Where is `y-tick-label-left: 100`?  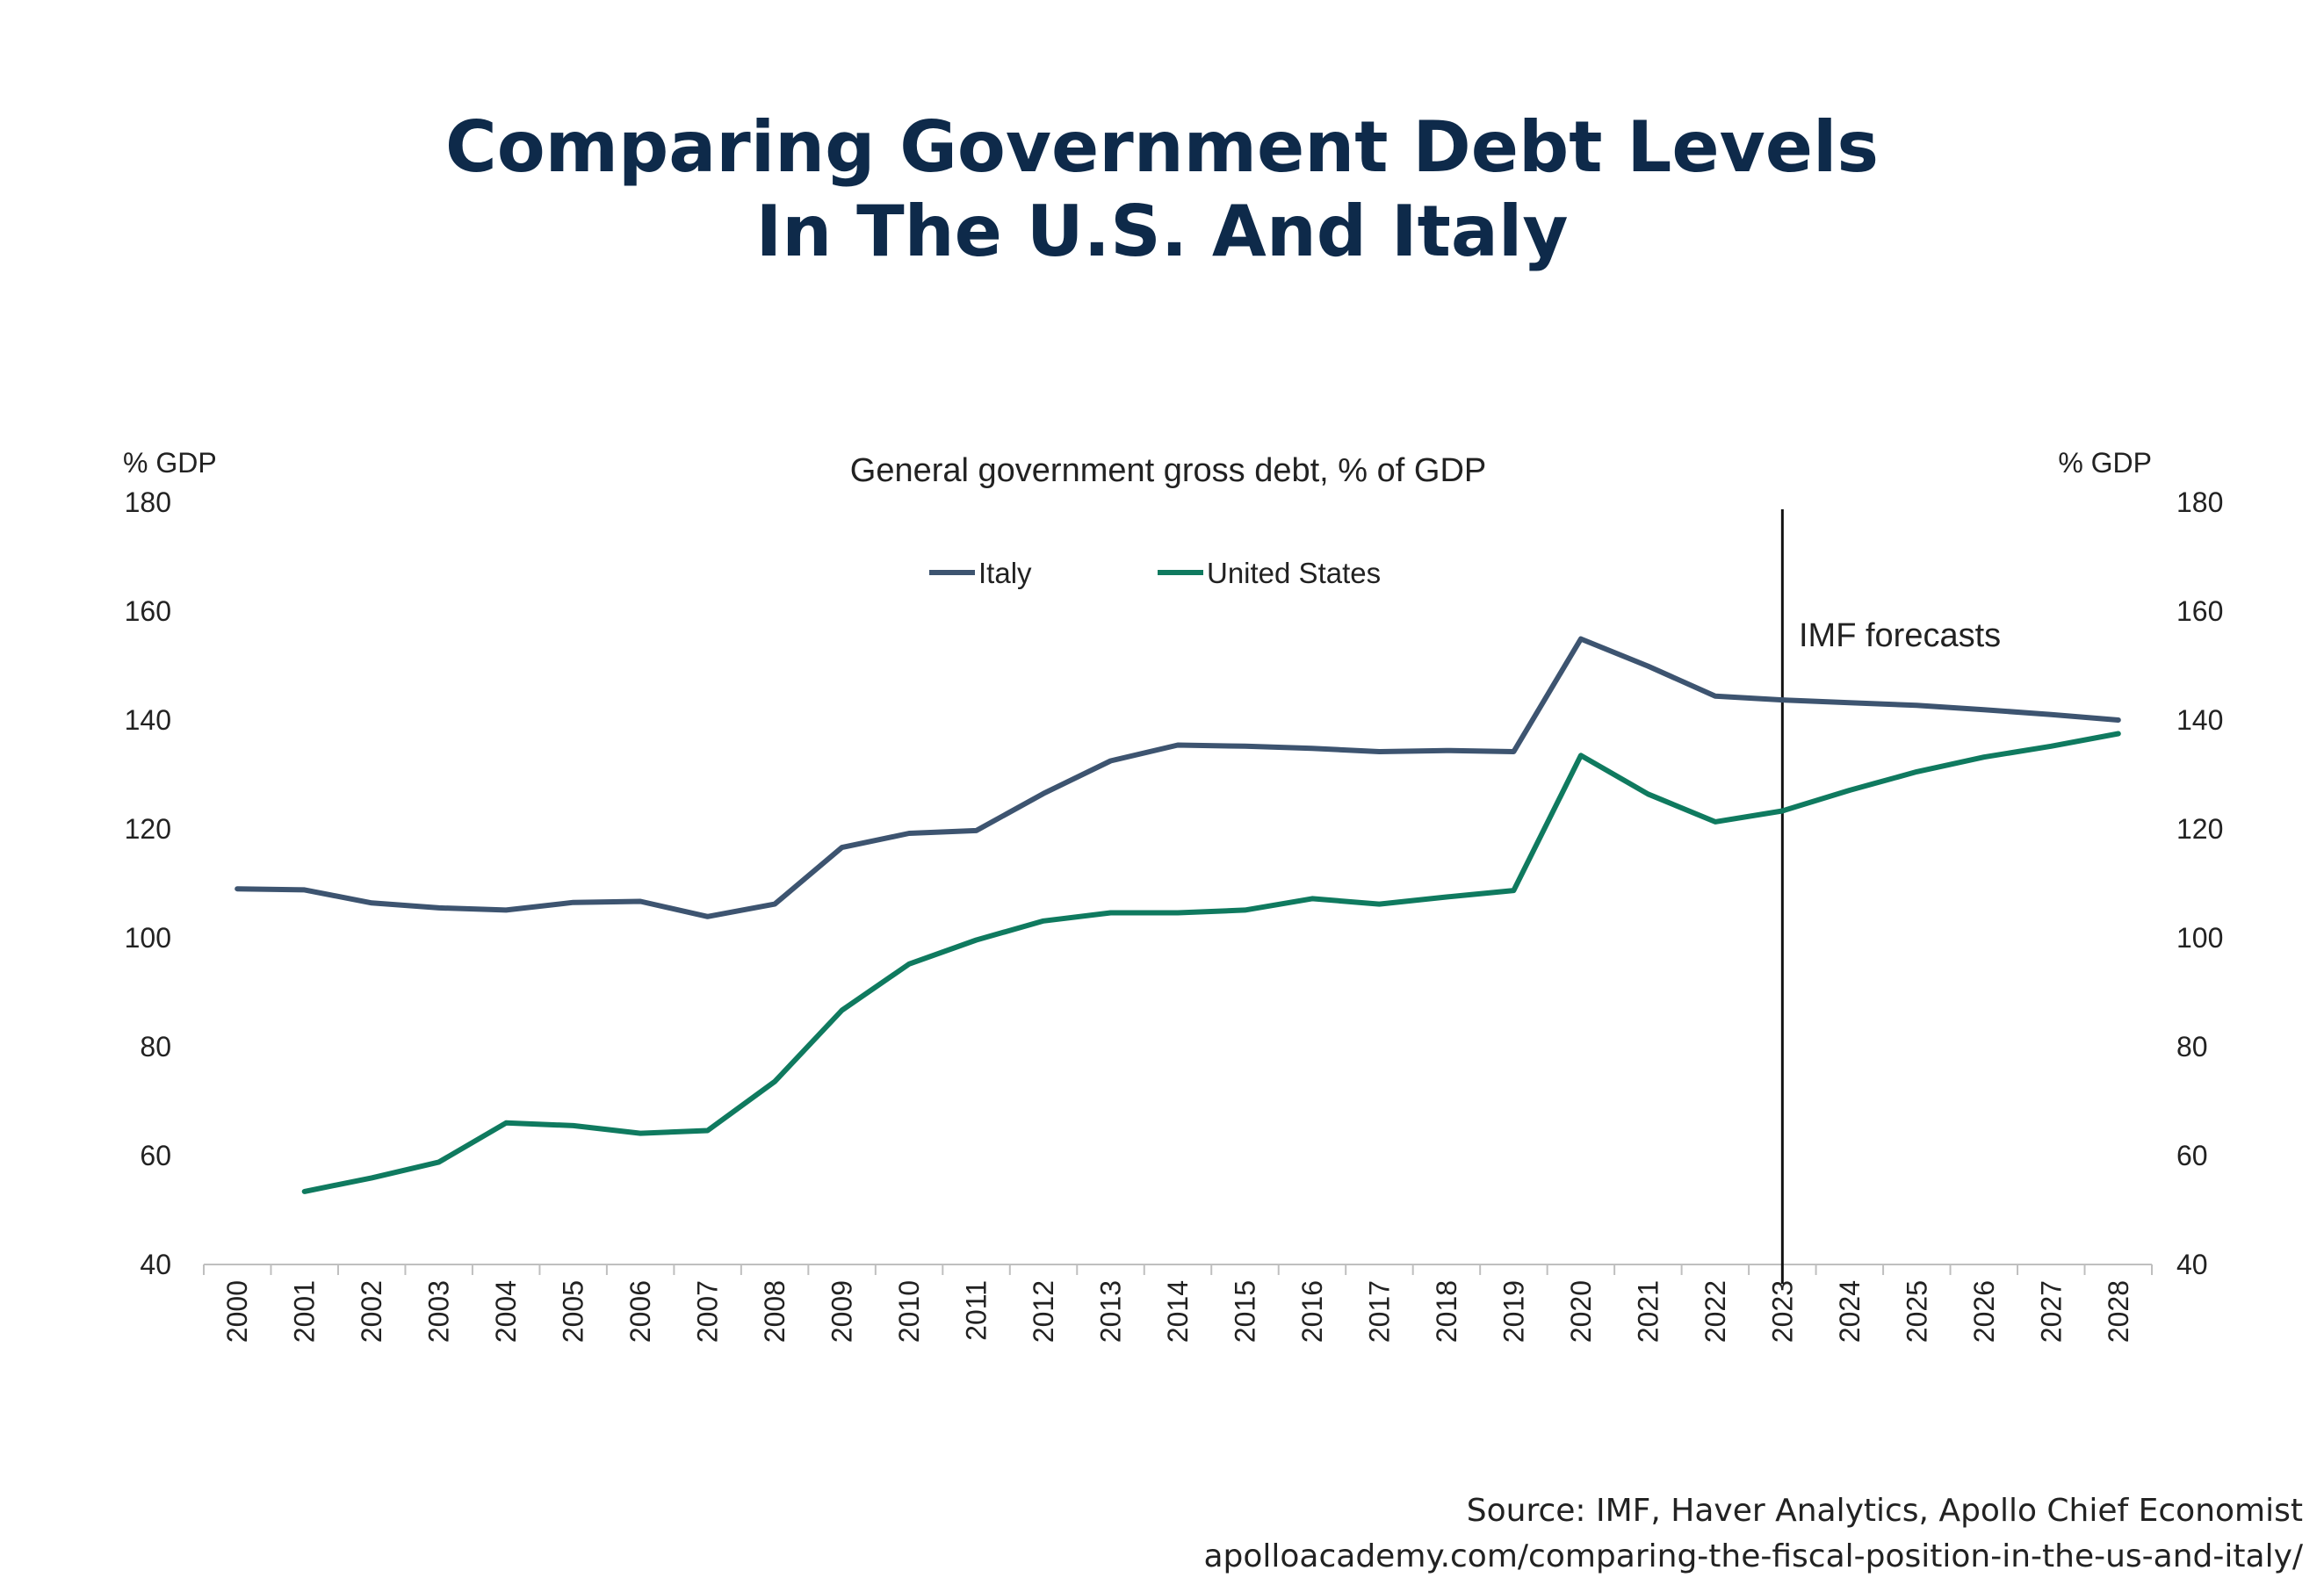
y-tick-label-left: 100 is located at coordinates (148, 938).